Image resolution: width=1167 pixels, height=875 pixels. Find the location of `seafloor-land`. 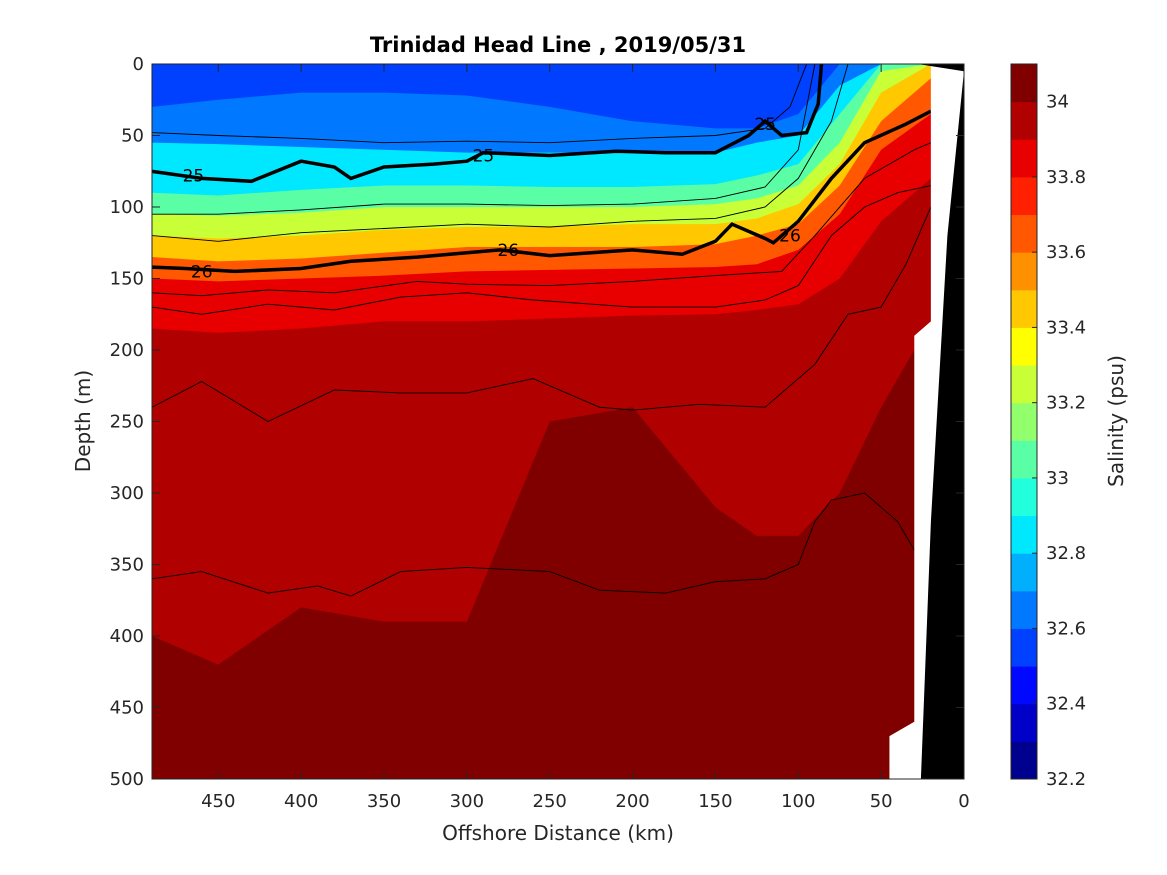

seafloor-land is located at coordinates (940, 421).